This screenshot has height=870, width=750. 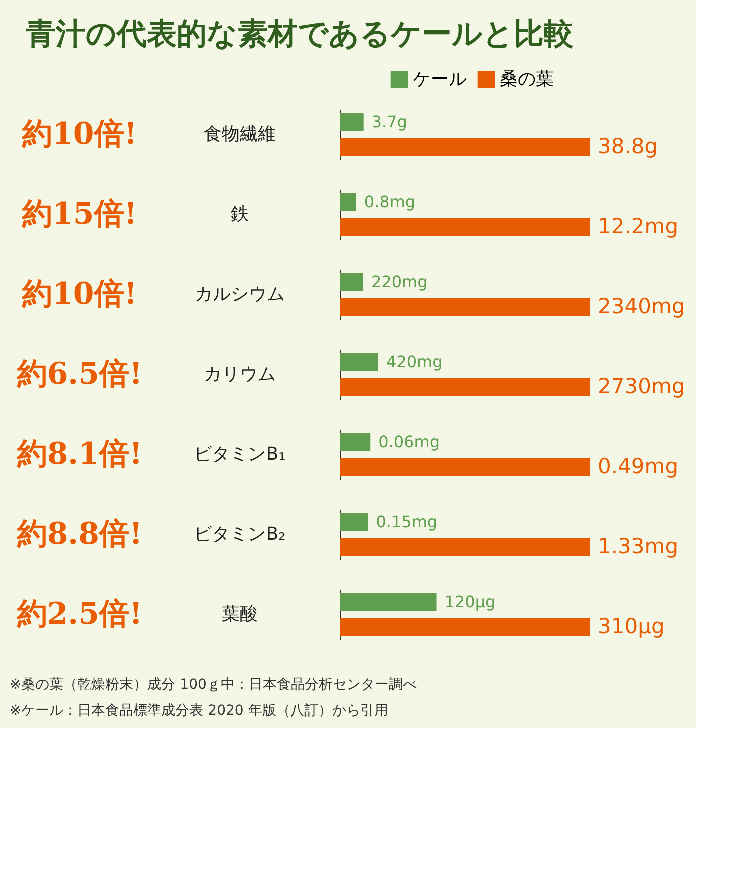 What do you see at coordinates (240, 374) in the screenshot?
I see `category-label: カリウム` at bounding box center [240, 374].